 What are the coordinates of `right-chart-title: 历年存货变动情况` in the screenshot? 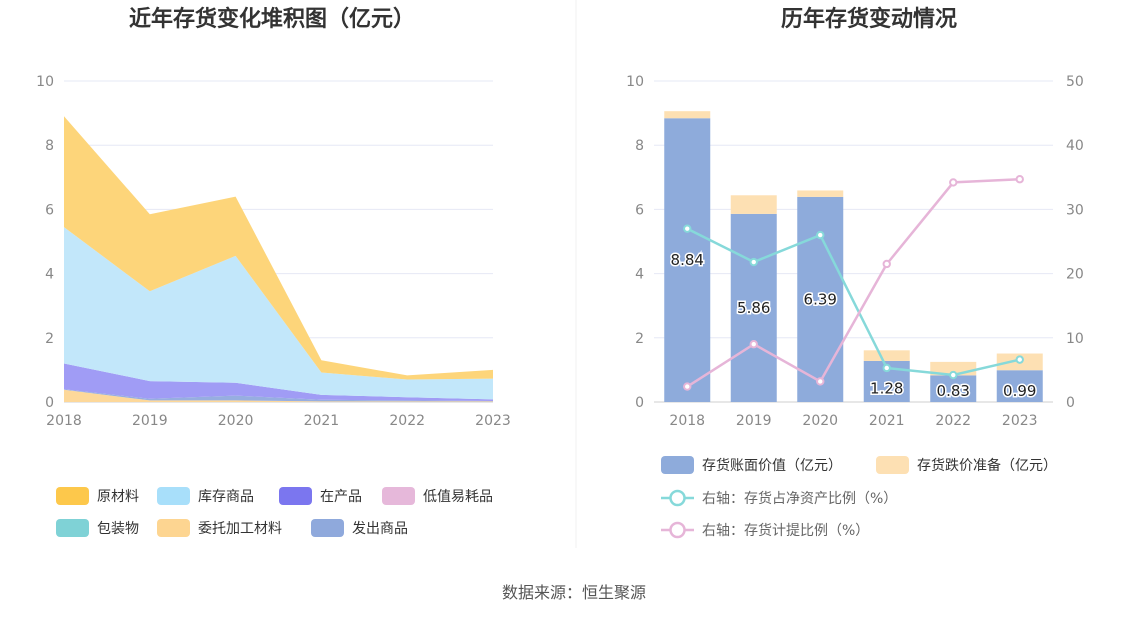 It's located at (869, 19).